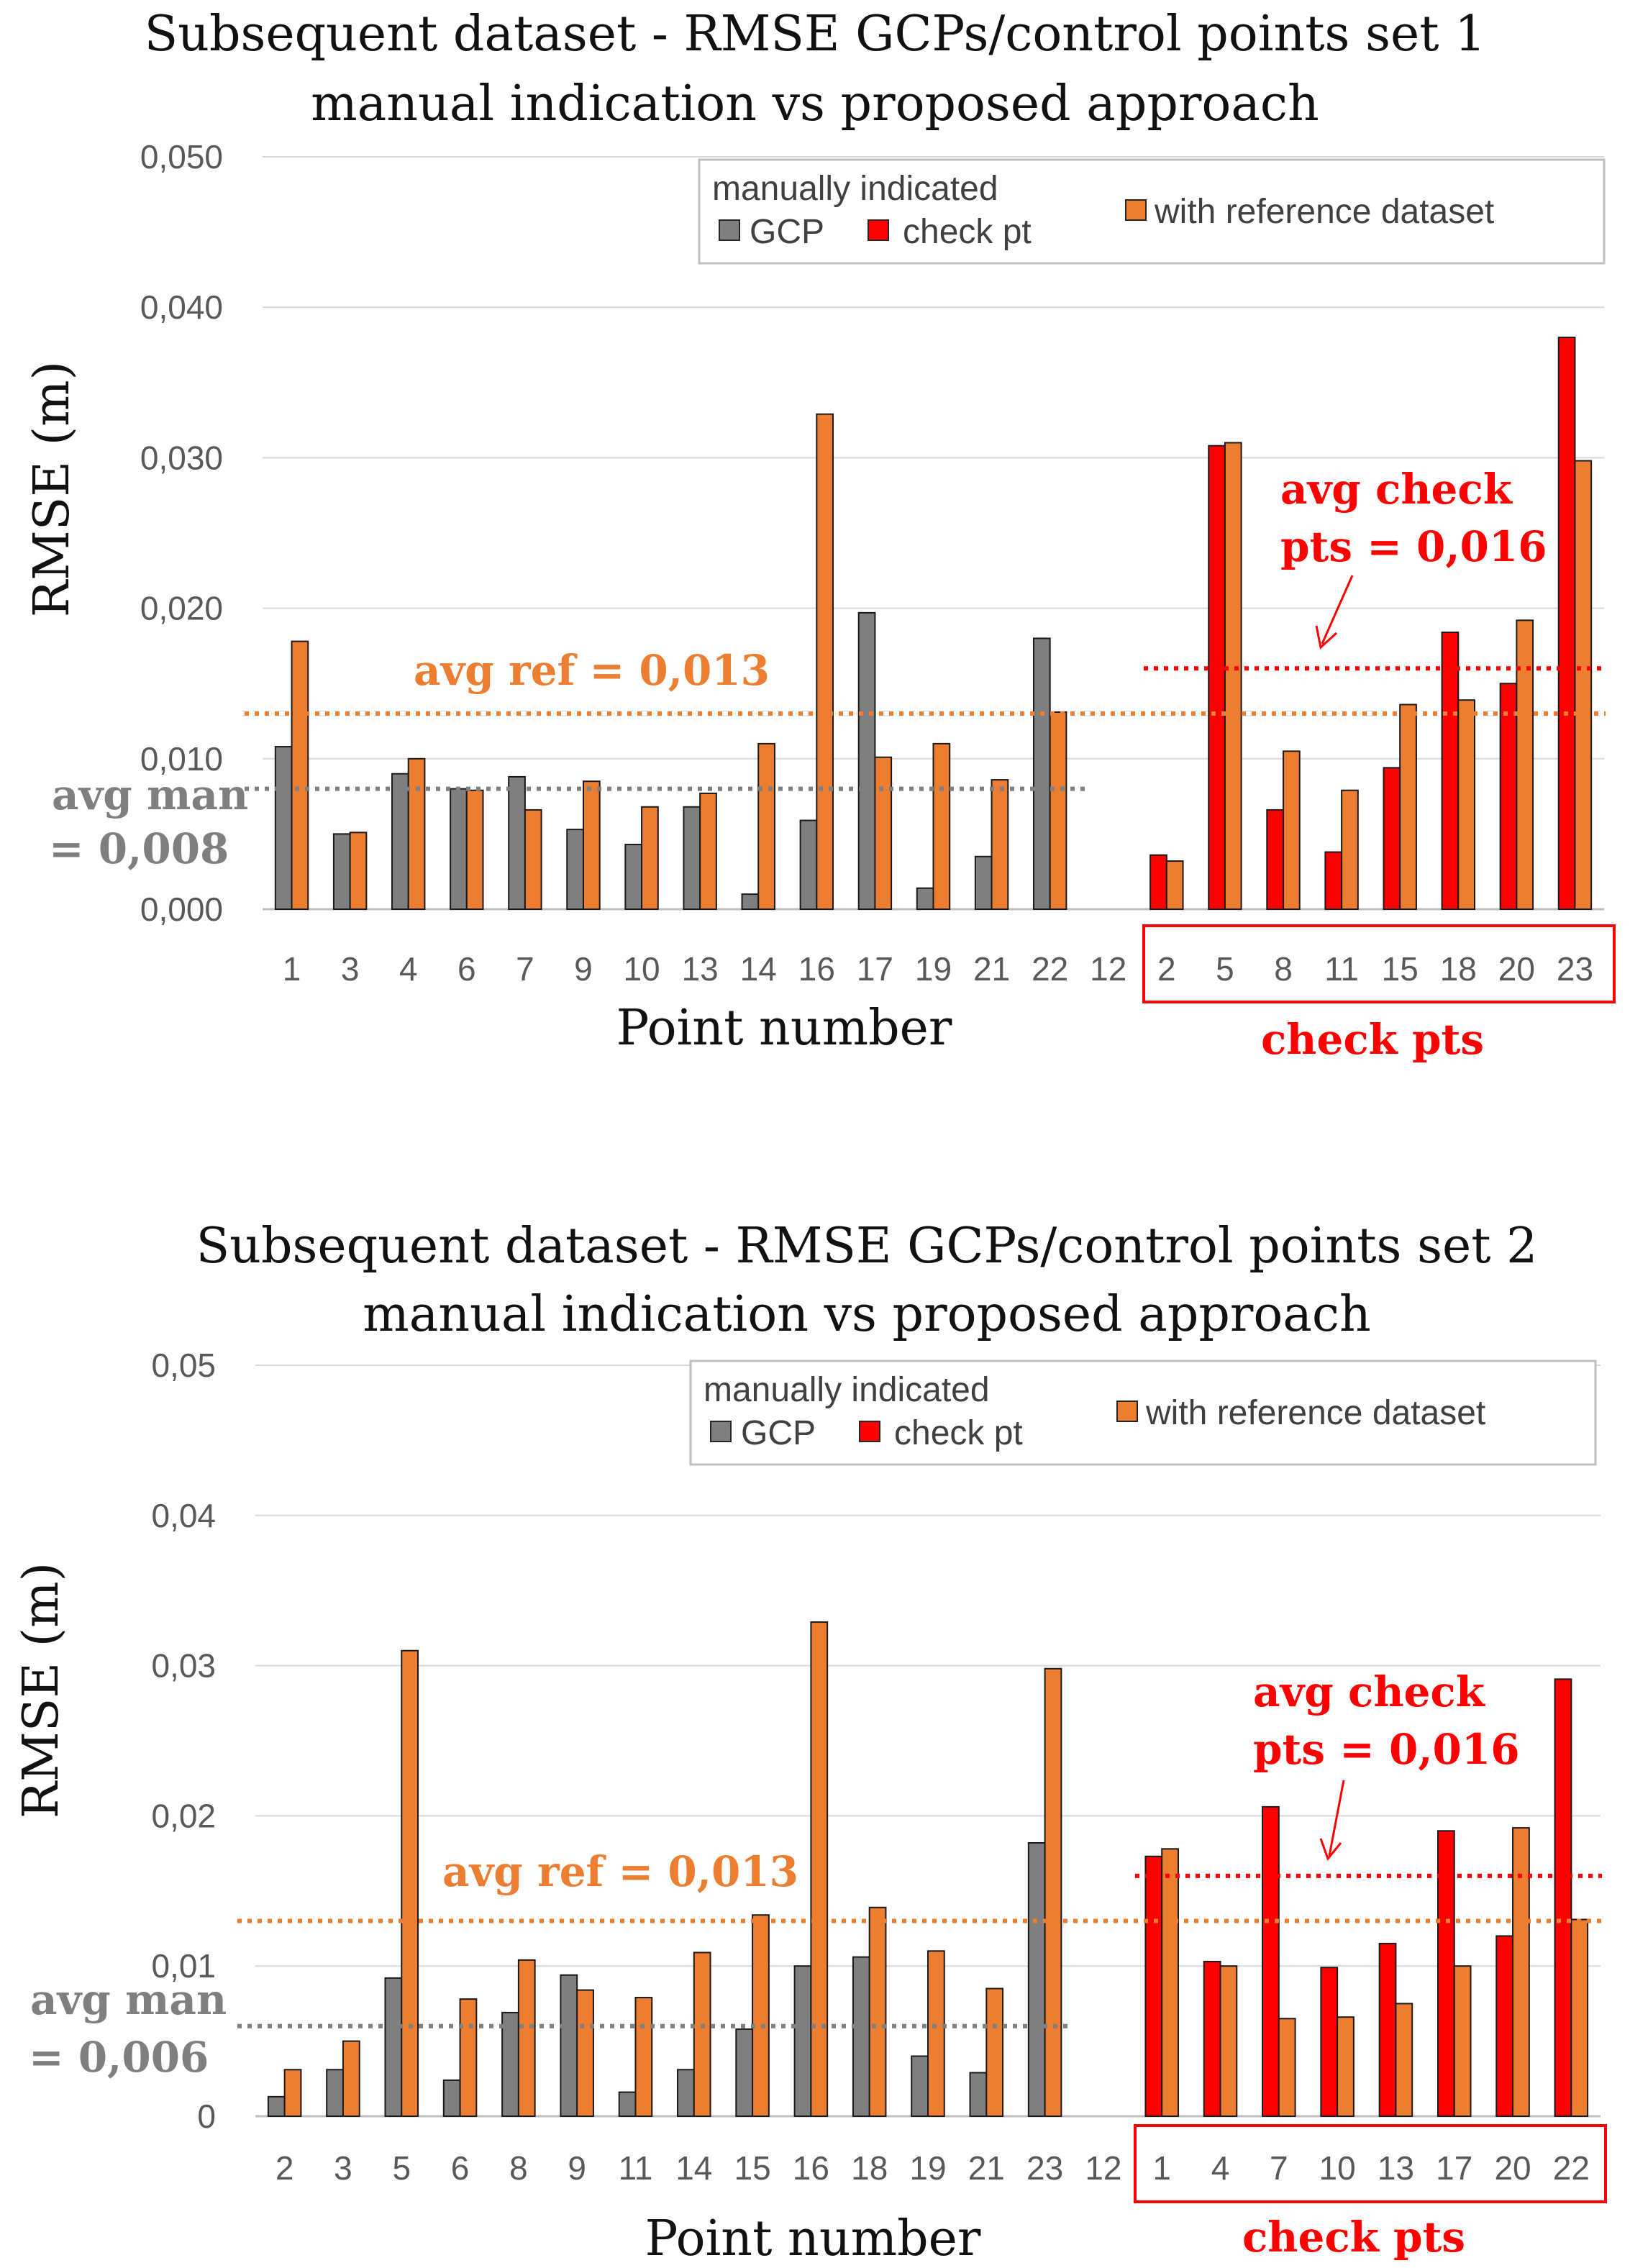  Describe the element at coordinates (41, 1690) in the screenshot. I see `chart-2-y-axis-label: RMSE (m)` at that location.